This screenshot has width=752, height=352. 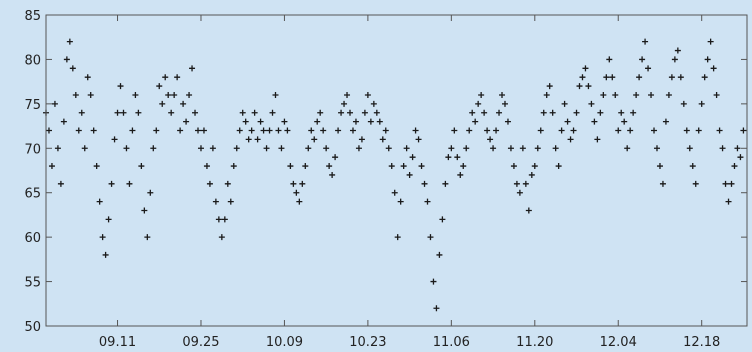 What do you see at coordinates (701, 342) in the screenshot?
I see `x-tick-label: 12.18` at bounding box center [701, 342].